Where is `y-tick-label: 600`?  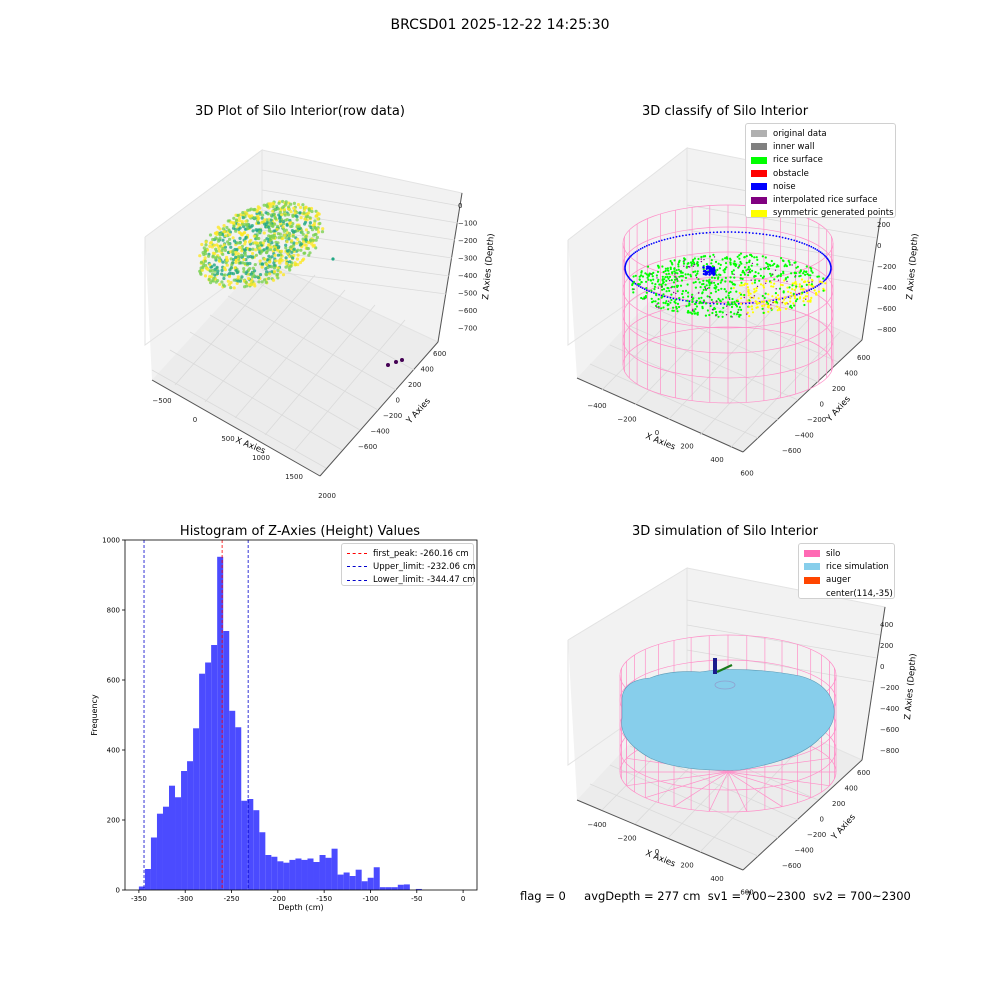 y-tick-label: 600 is located at coordinates (863, 358).